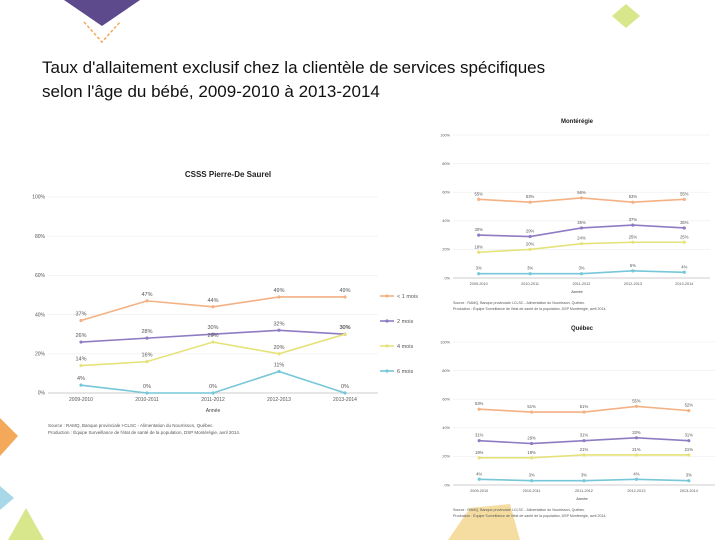 Image resolution: width=720 pixels, height=540 pixels. What do you see at coordinates (38, 198) in the screenshot?
I see `y-tick-label: 100%` at bounding box center [38, 198].